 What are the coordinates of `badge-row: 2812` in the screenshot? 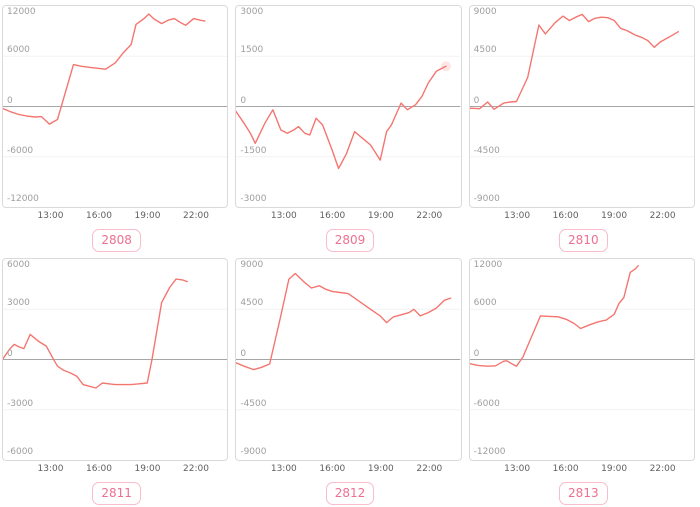 It's located at (349, 493).